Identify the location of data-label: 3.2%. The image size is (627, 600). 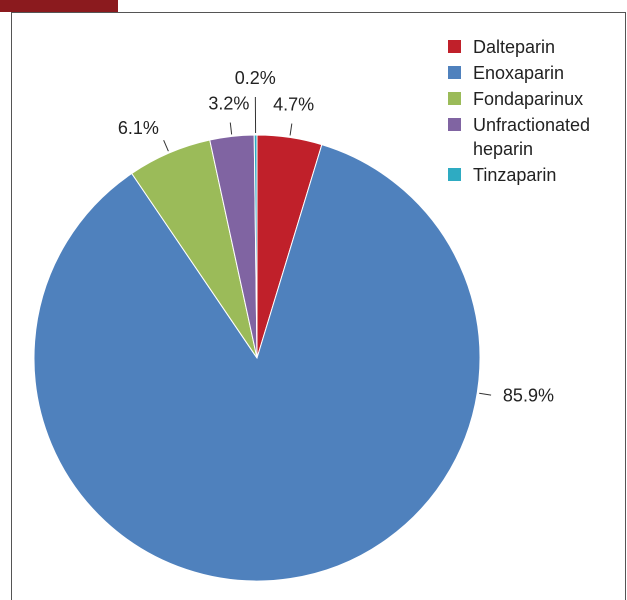
(228, 103).